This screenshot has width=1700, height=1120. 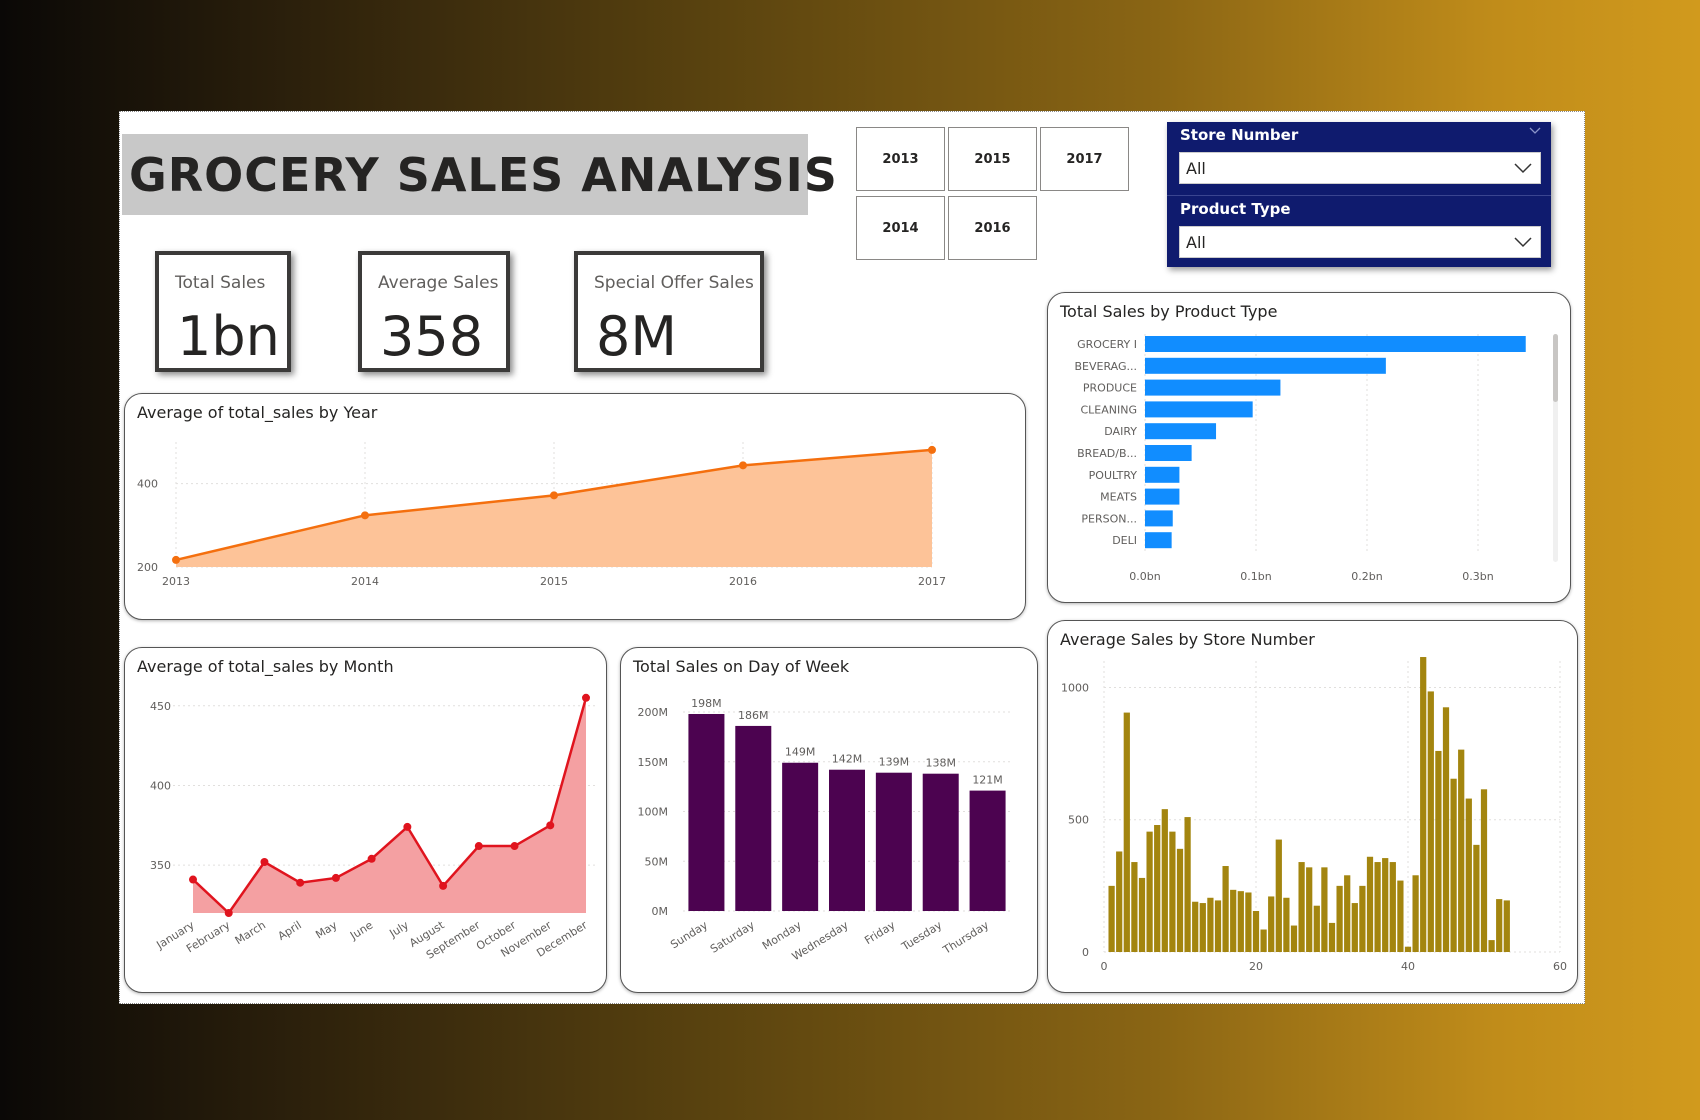 What do you see at coordinates (653, 762) in the screenshot?
I see `y-tick-label: 150M` at bounding box center [653, 762].